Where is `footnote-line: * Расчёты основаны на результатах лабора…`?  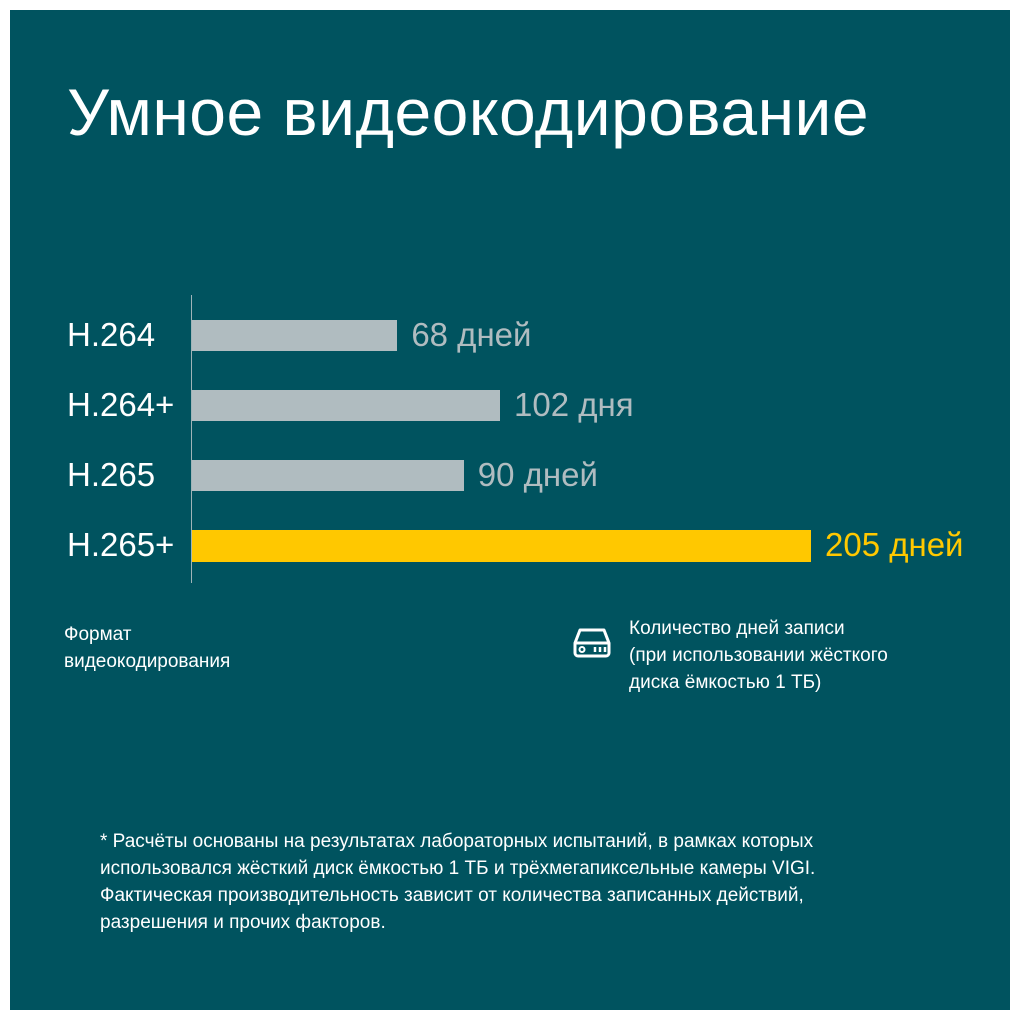
footnote-line: * Расчёты основаны на результатах лабора… is located at coordinates (457, 841).